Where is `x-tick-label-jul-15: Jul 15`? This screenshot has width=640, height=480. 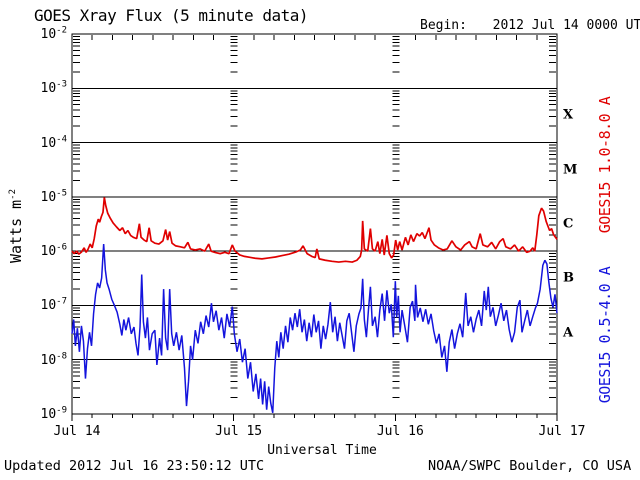 x-tick-label-jul-15: Jul 15 is located at coordinates (239, 431).